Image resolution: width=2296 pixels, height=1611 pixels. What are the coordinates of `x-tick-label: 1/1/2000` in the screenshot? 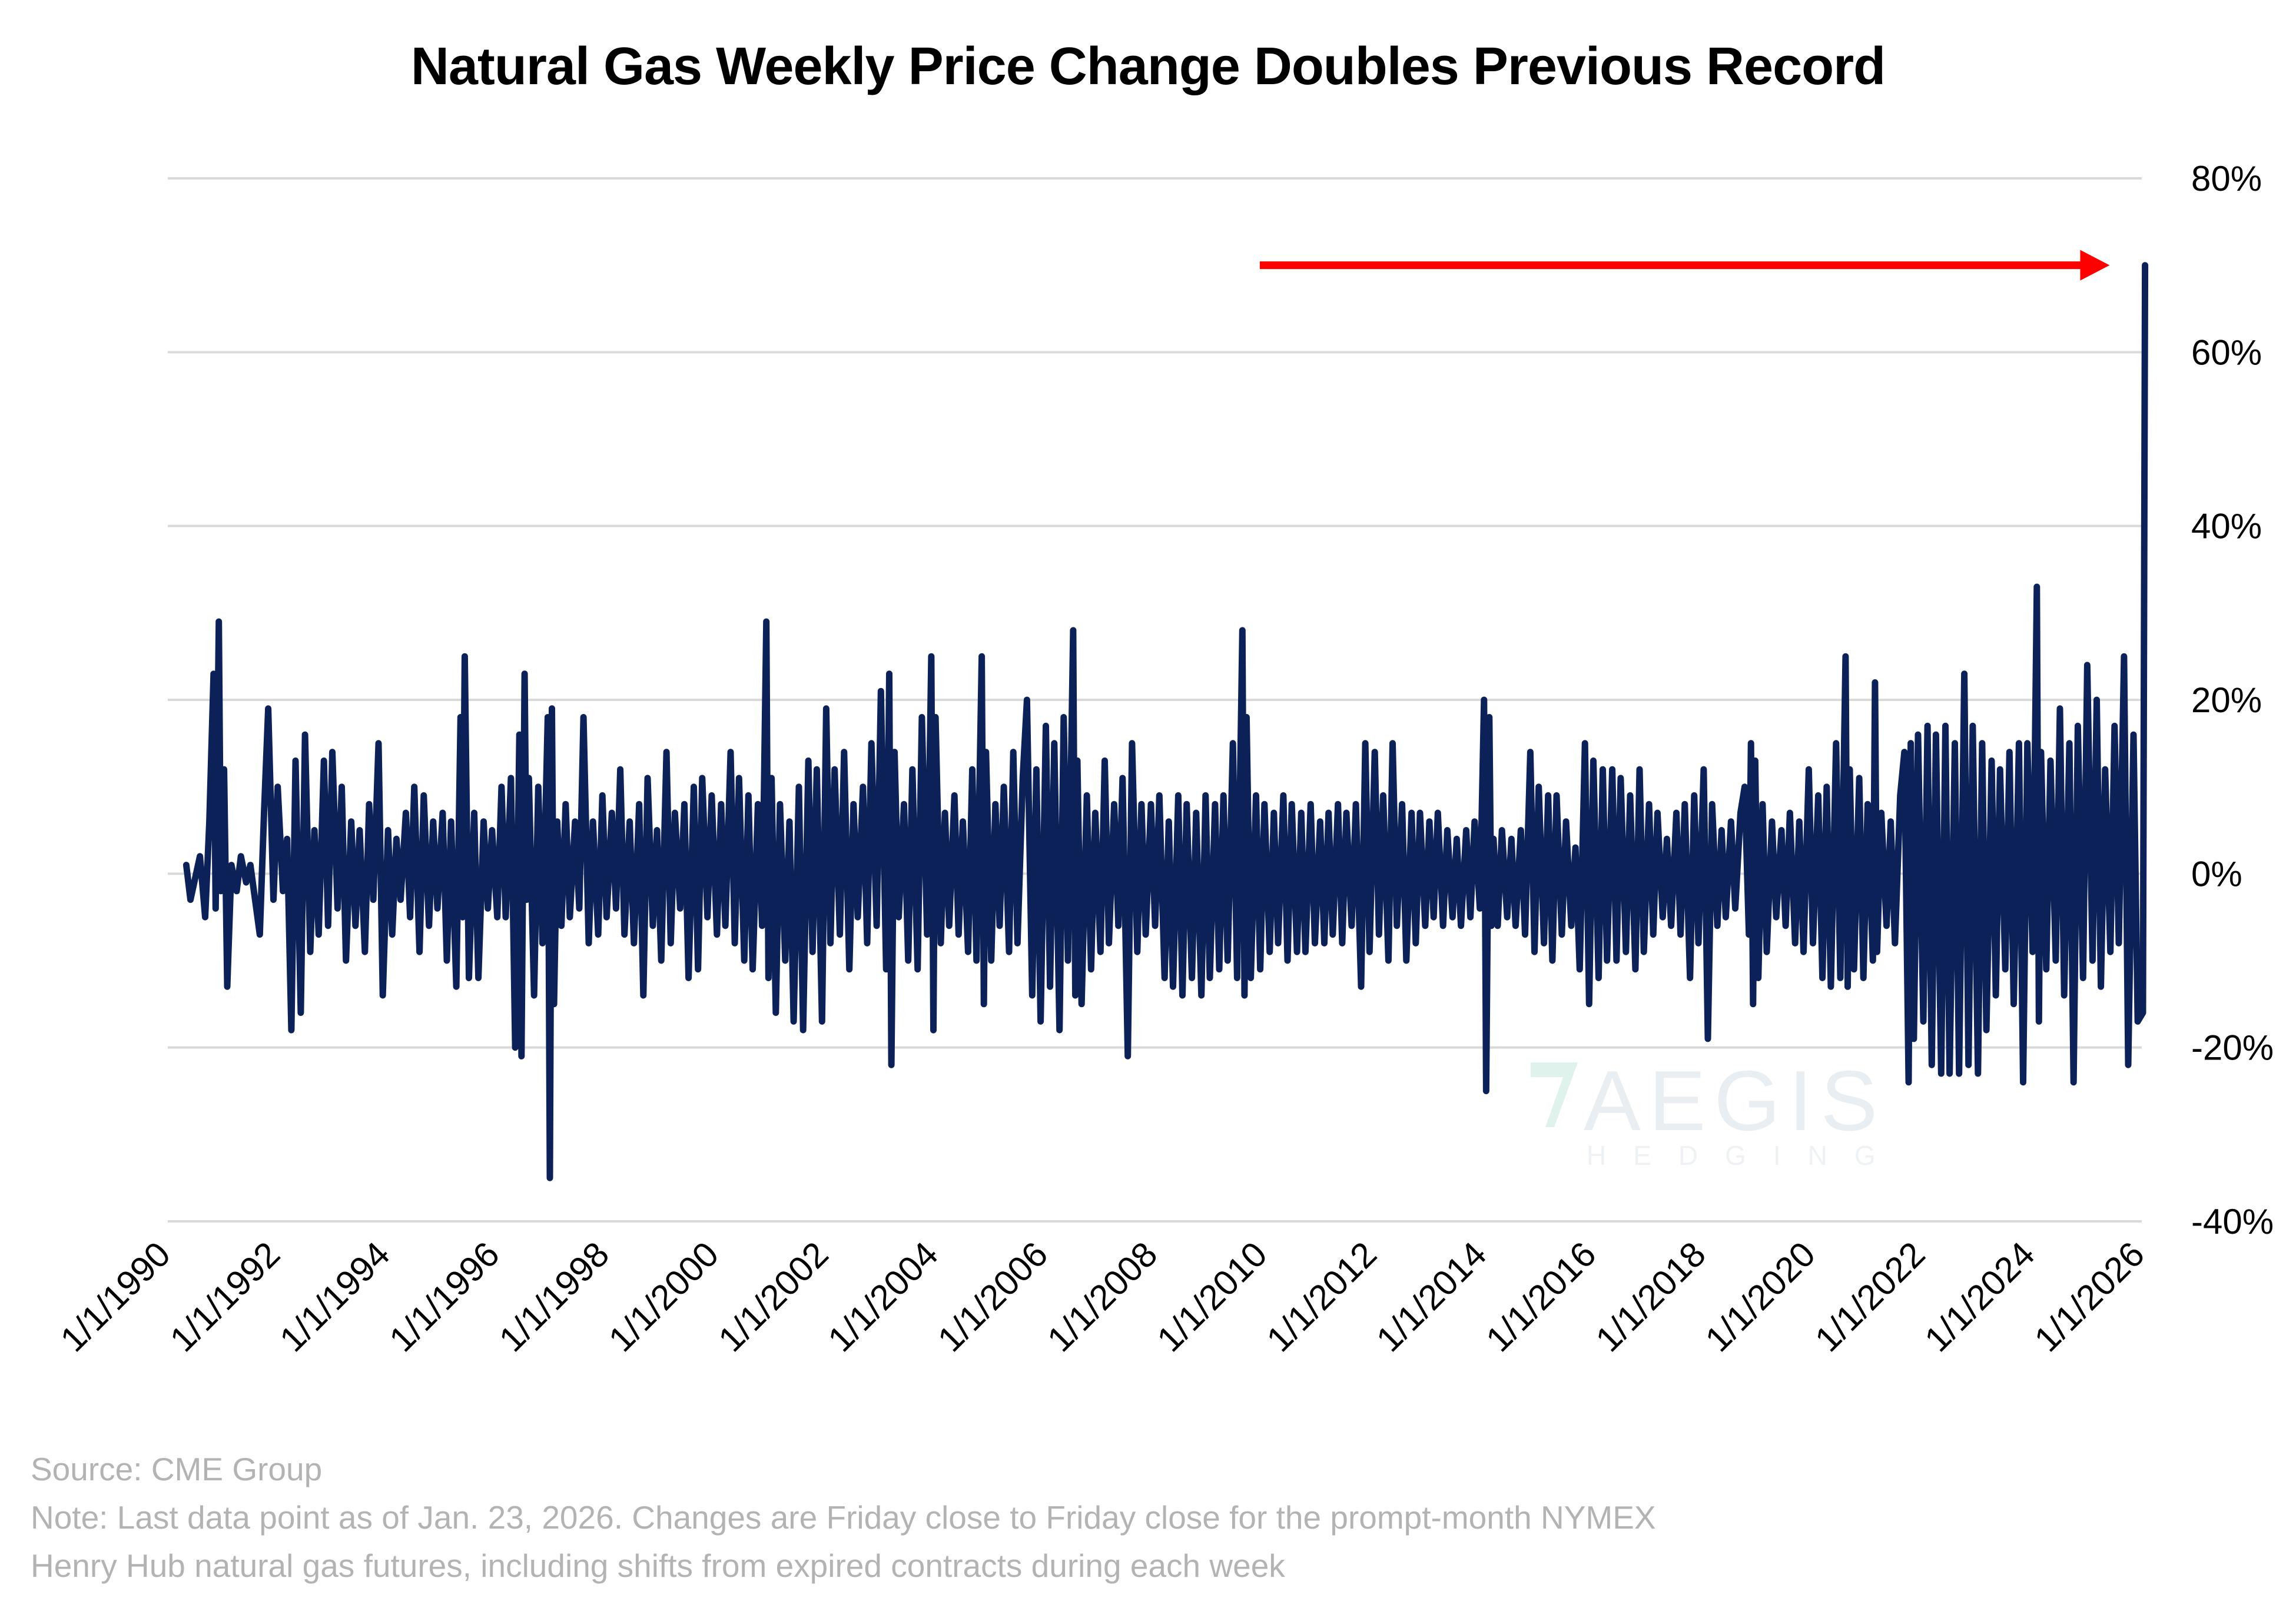 It's located at (663, 1297).